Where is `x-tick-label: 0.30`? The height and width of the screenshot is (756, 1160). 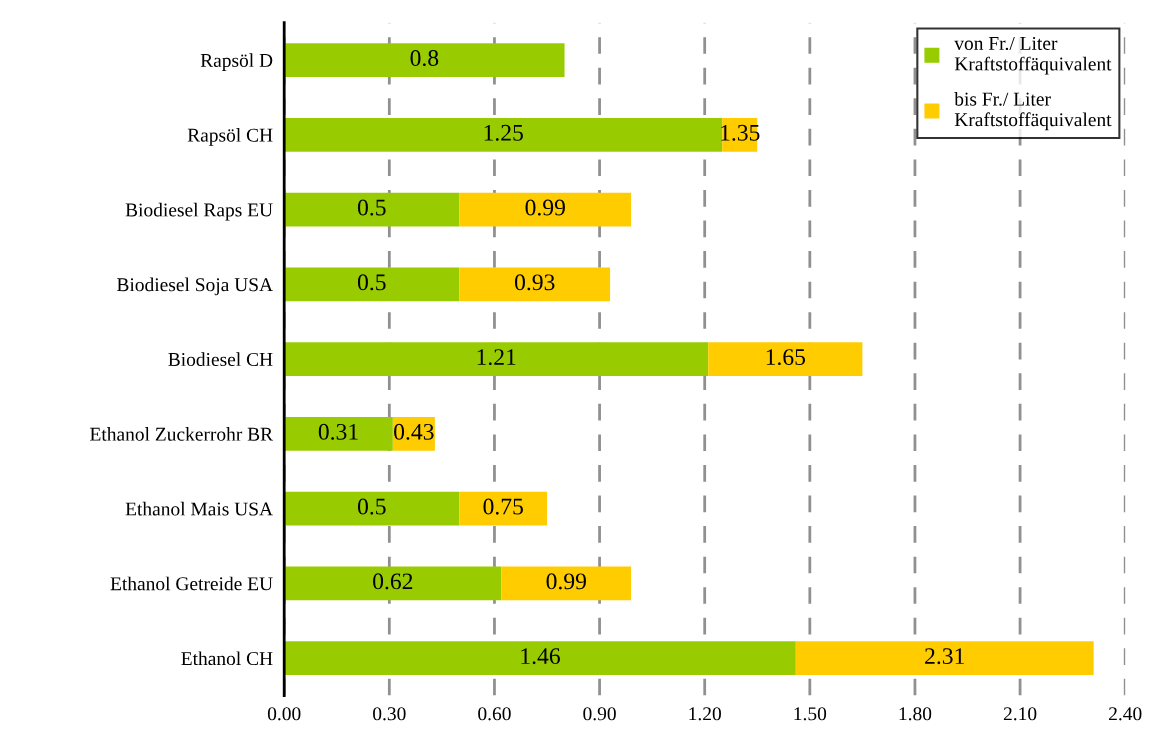 x-tick-label: 0.30 is located at coordinates (389, 714).